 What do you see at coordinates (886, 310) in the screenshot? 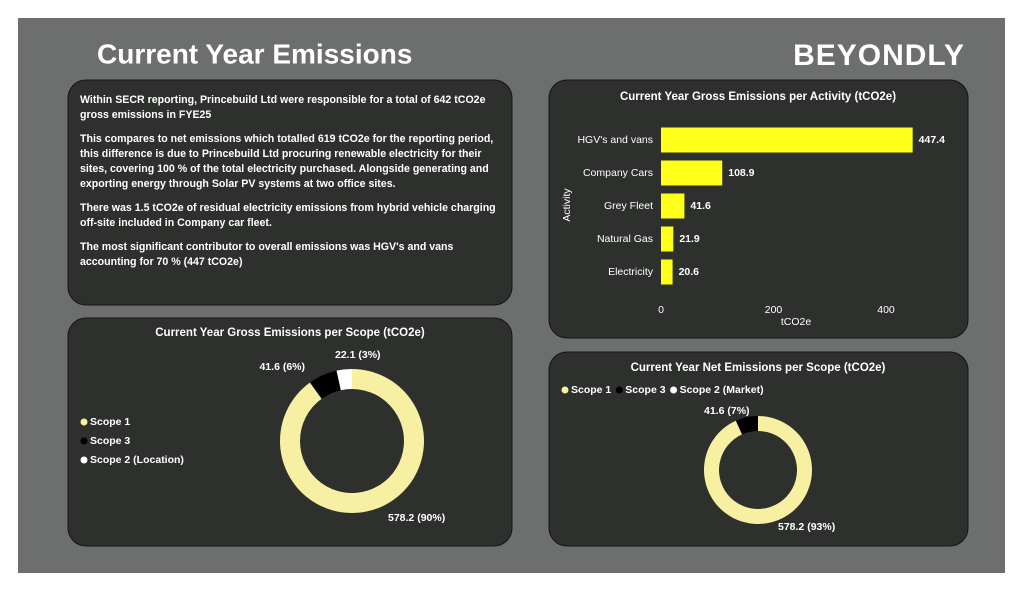
I see `x-tick-label: 400` at bounding box center [886, 310].